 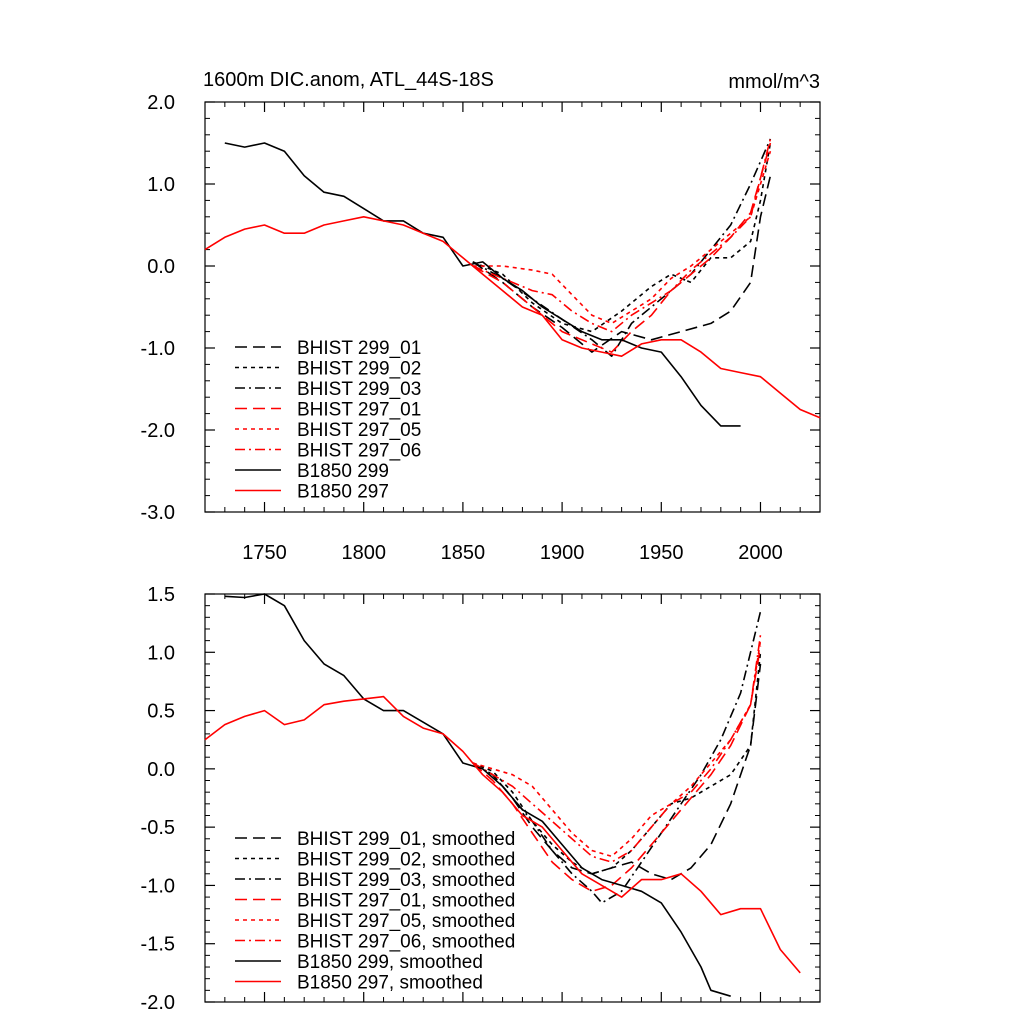 What do you see at coordinates (348, 80) in the screenshot?
I see `chart-title: 1600m DIC.anom, ATL_44S-18S` at bounding box center [348, 80].